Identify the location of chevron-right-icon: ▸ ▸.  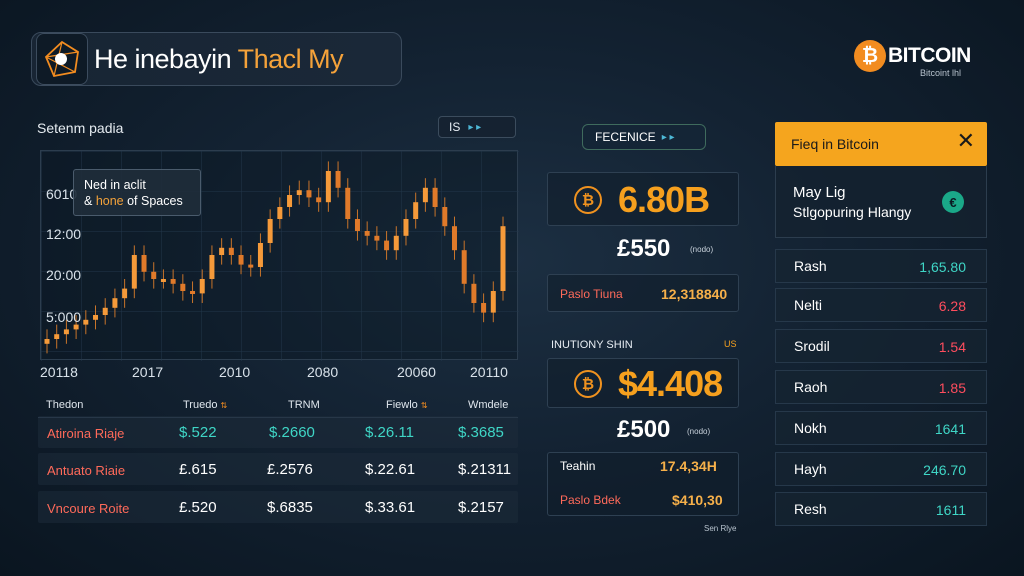
(668, 137).